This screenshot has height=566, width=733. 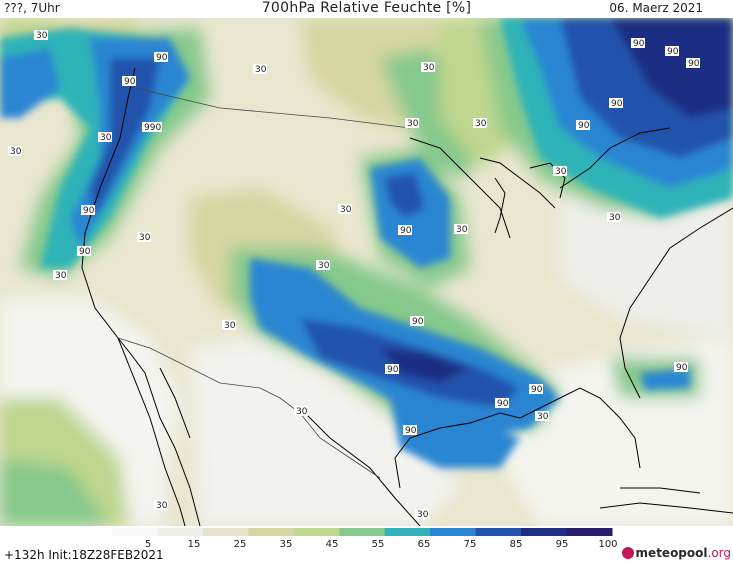 What do you see at coordinates (562, 543) in the screenshot?
I see `colorbar-tick-label: 95` at bounding box center [562, 543].